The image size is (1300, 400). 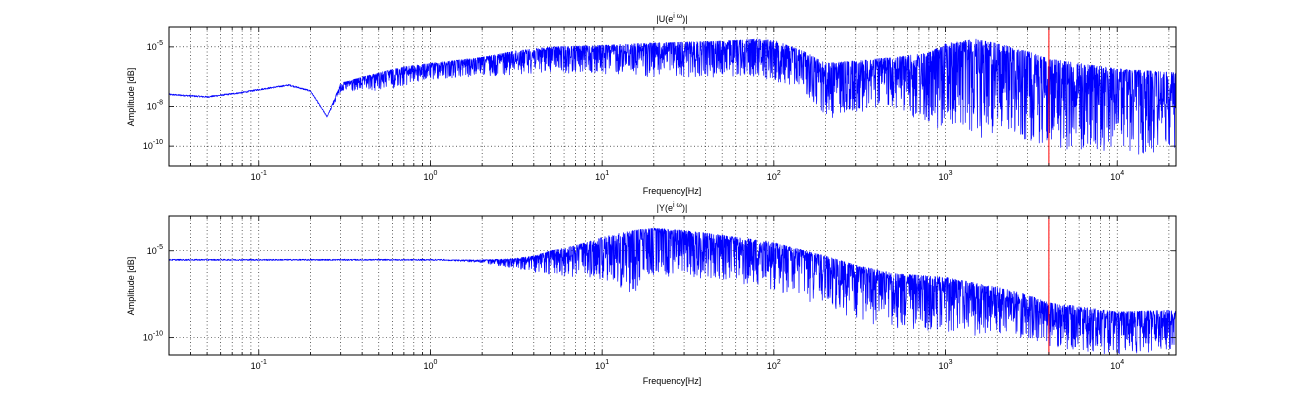 What do you see at coordinates (155, 105) in the screenshot?
I see `y-tick-label: 10⁻⁸` at bounding box center [155, 105].